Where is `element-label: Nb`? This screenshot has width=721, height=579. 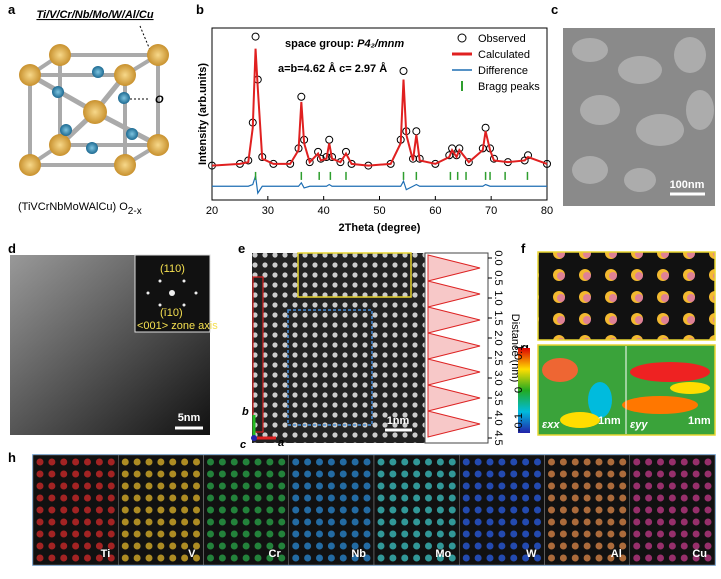
element-label: Nb is located at coordinates (358, 554).